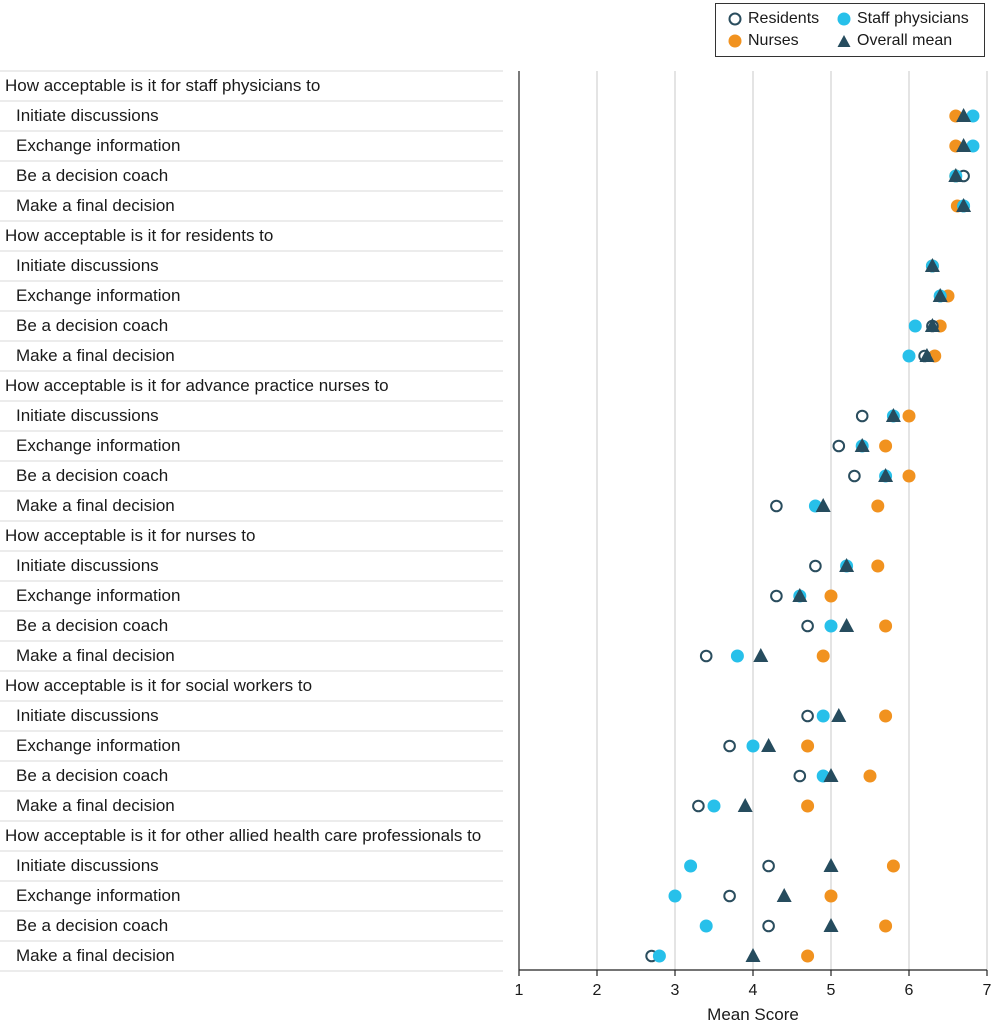  Describe the element at coordinates (735, 19) in the screenshot. I see `hollow-circle-icon` at that location.